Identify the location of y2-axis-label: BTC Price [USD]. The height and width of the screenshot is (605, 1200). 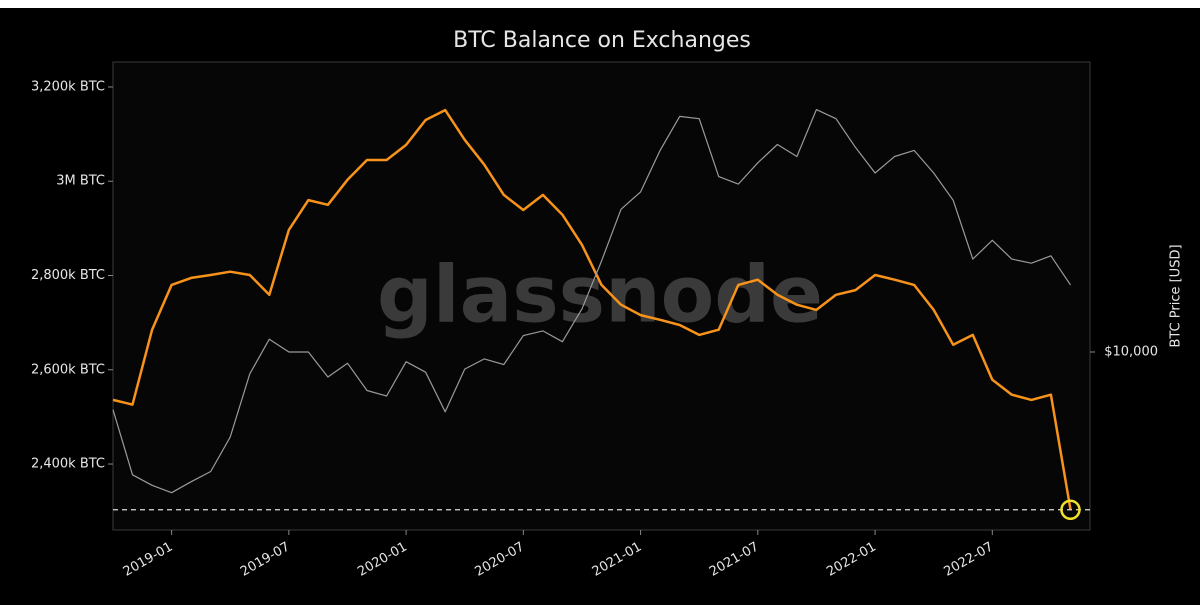
(1176, 295).